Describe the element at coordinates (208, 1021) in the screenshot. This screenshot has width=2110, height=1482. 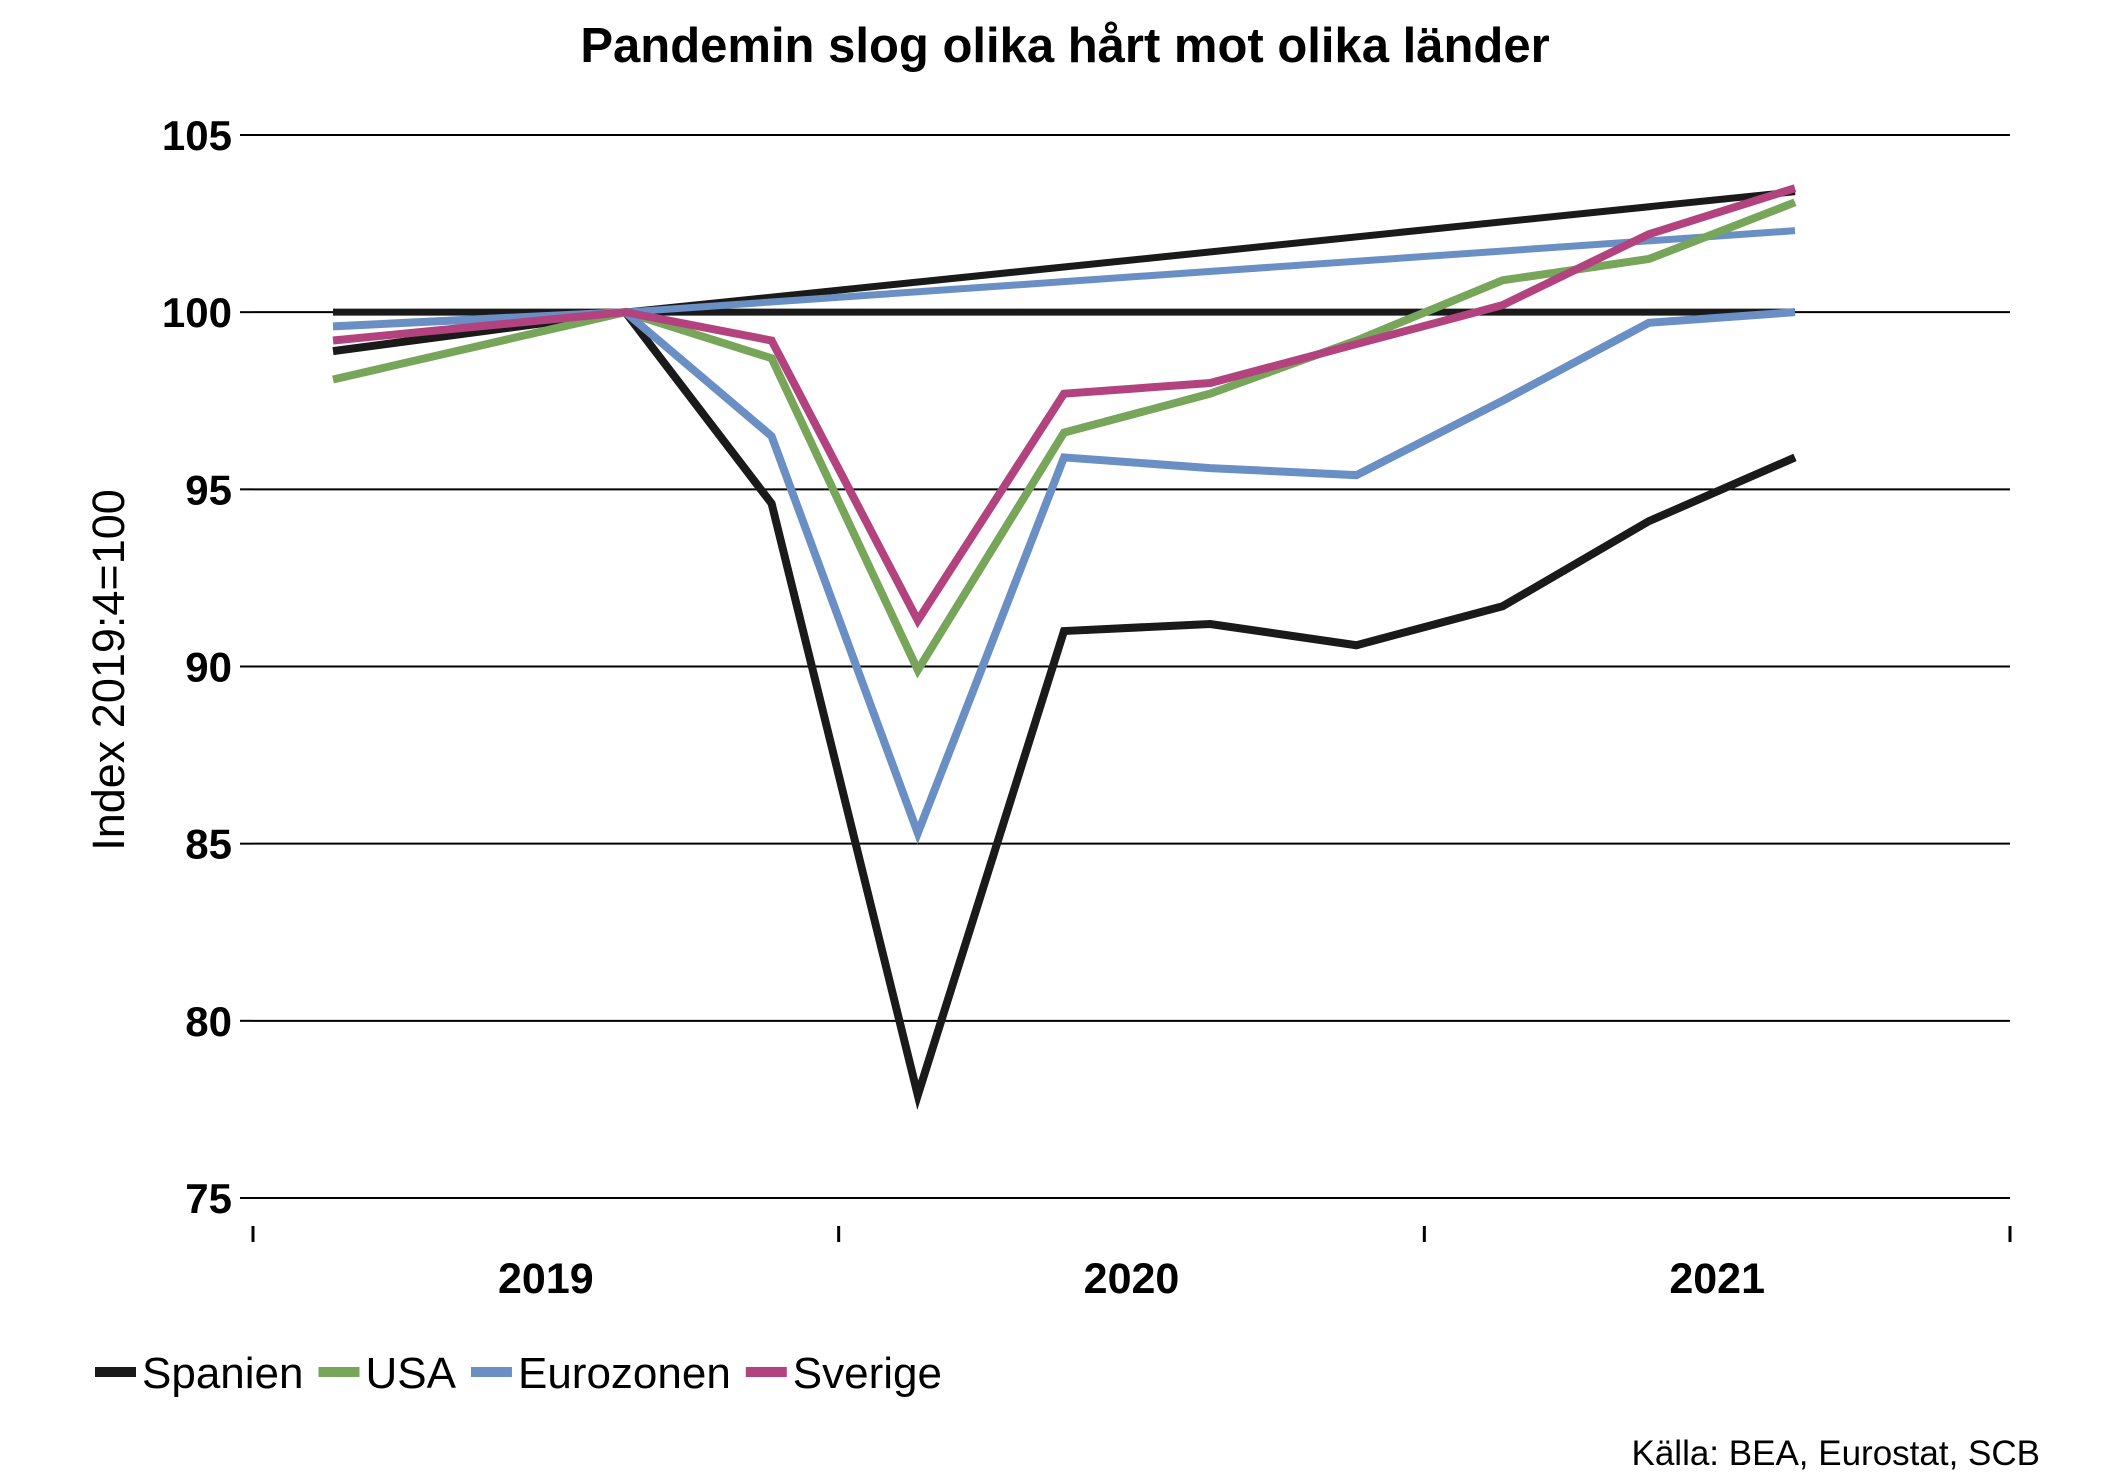
I see `y-tick-label: 80` at that location.